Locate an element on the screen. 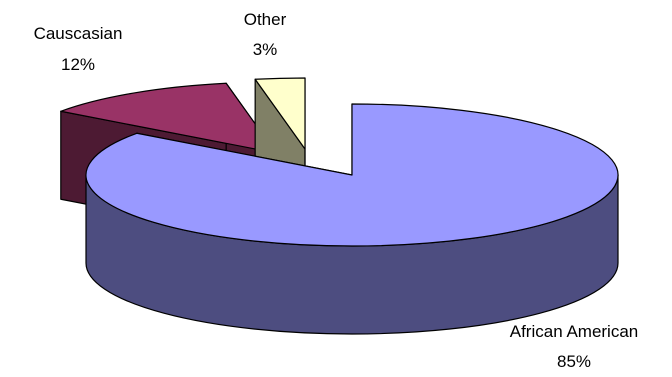  slice-label-other: Other is located at coordinates (265, 19).